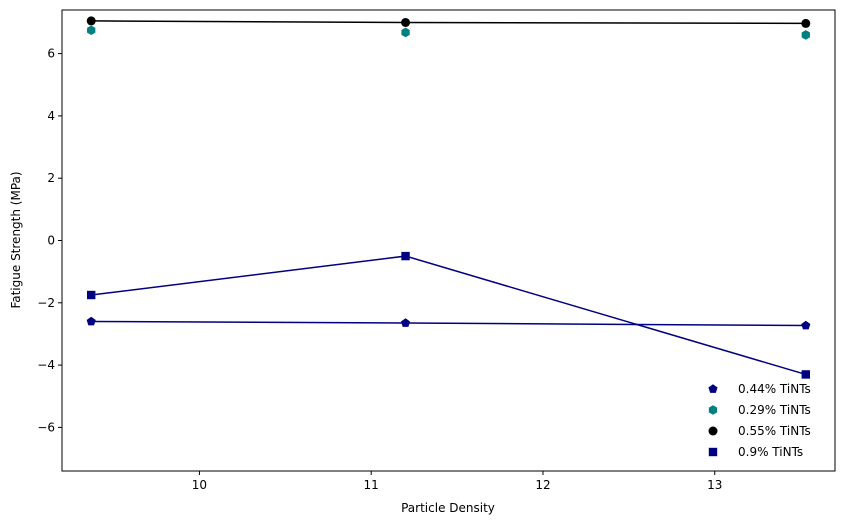 The width and height of the screenshot is (844, 525). Describe the element at coordinates (714, 485) in the screenshot. I see `x-tick-label: 13` at that location.